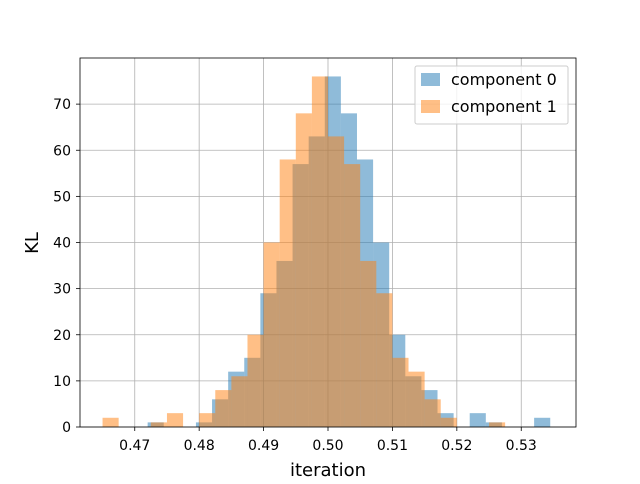 This screenshot has width=640, height=484. Describe the element at coordinates (62, 105) in the screenshot. I see `y-tick-label: 70` at that location.